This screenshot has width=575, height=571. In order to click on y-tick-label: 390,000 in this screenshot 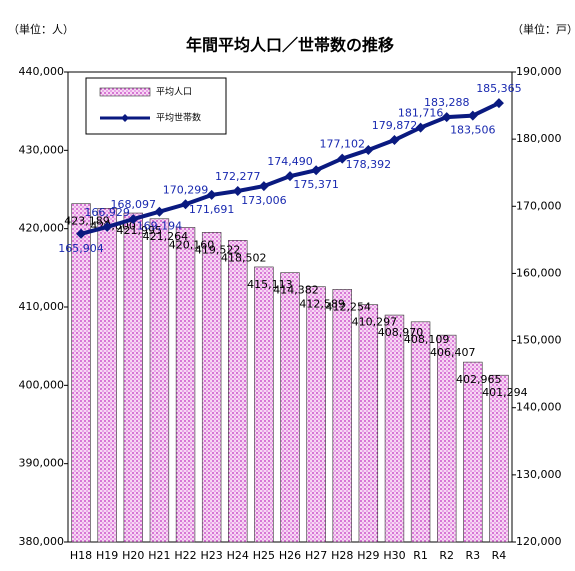, I will do `click(42, 463)`.